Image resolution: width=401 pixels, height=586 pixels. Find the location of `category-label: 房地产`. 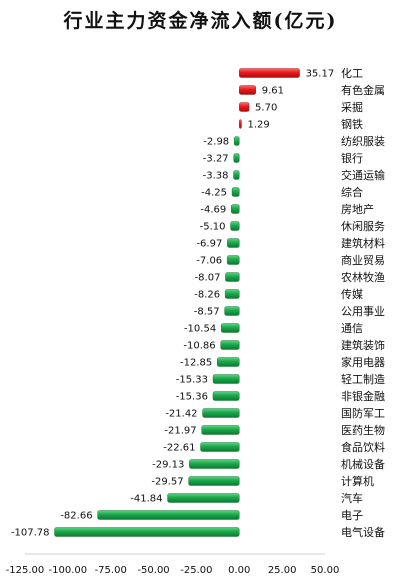

category-label: 房地产 is located at coordinates (357, 209).